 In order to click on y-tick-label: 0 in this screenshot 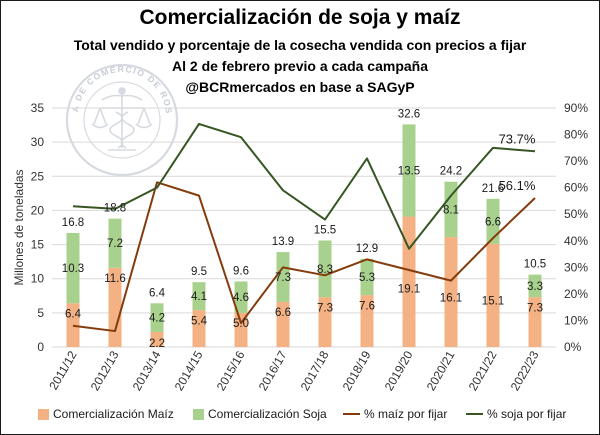, I will do `click(40, 347)`.